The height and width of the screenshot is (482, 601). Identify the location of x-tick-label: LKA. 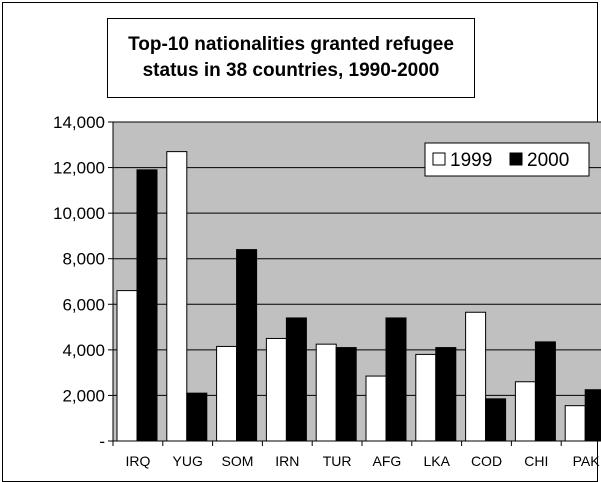
(436, 461).